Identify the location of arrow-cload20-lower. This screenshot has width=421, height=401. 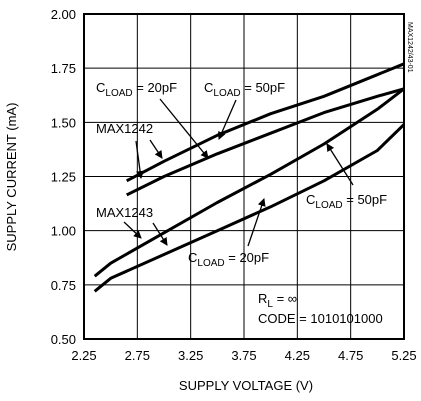
(256, 222).